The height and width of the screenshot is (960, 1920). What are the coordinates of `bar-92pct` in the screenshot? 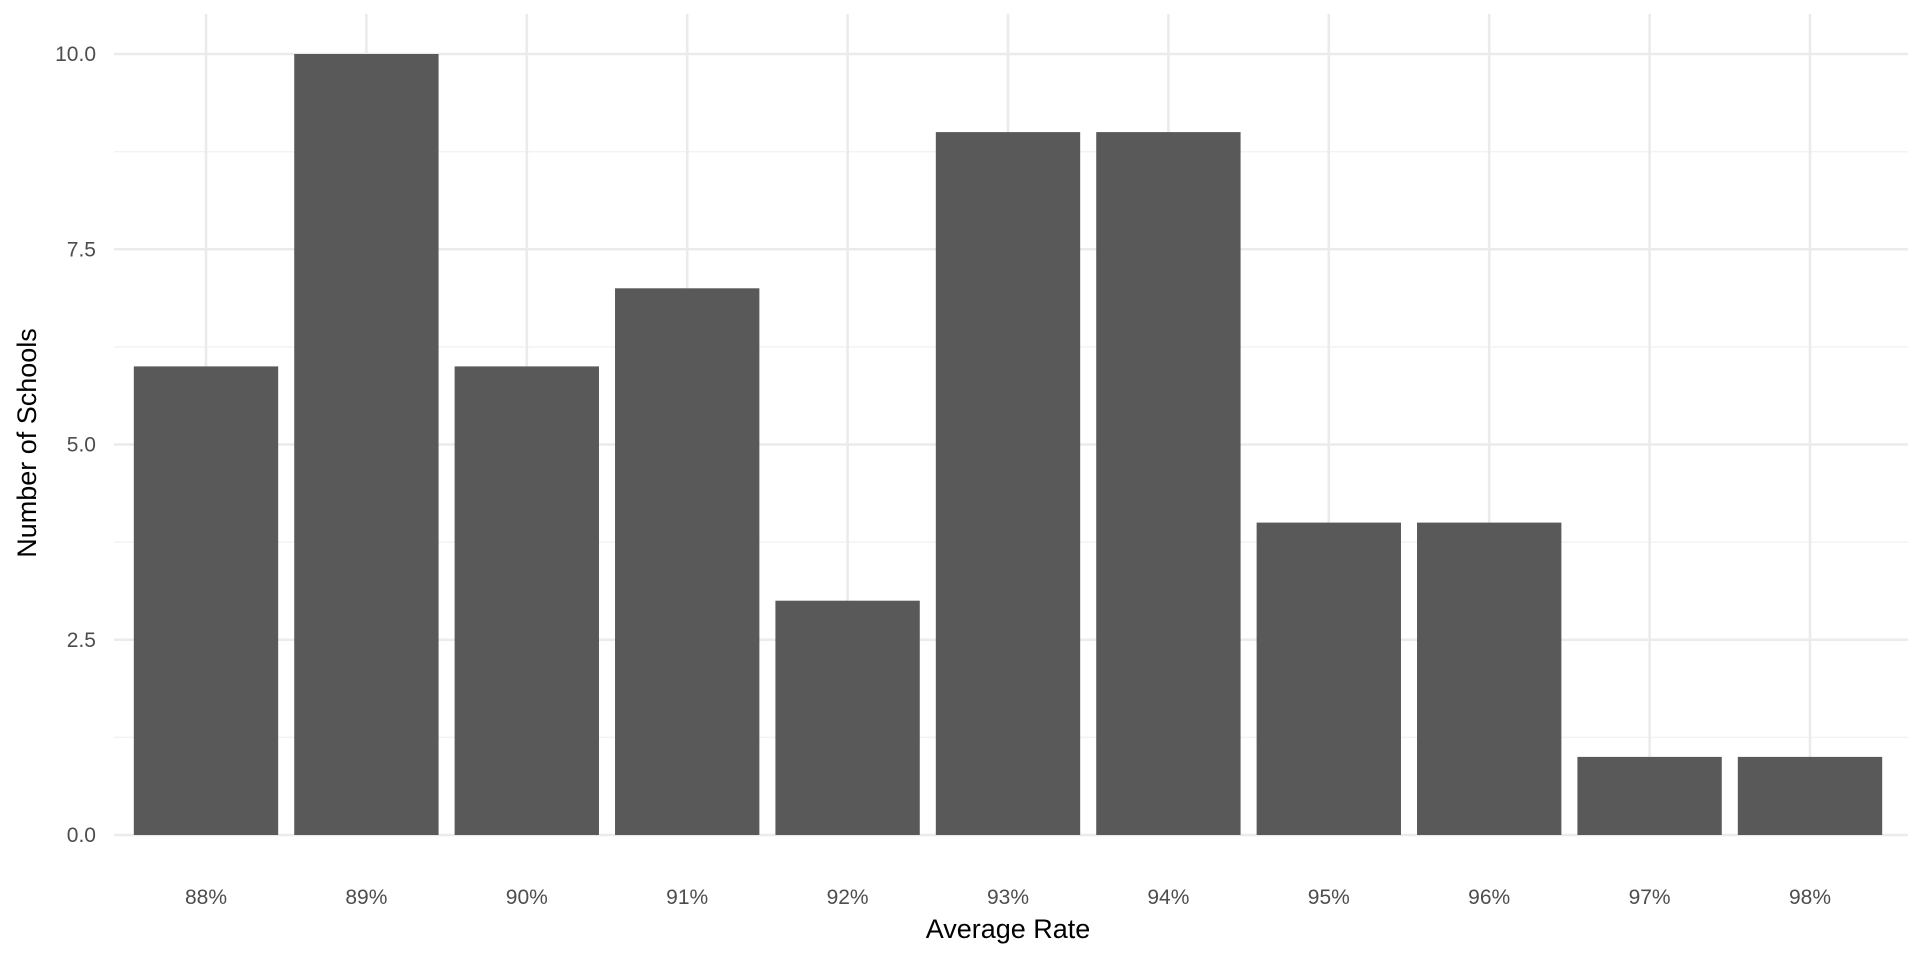 It's located at (847, 717).